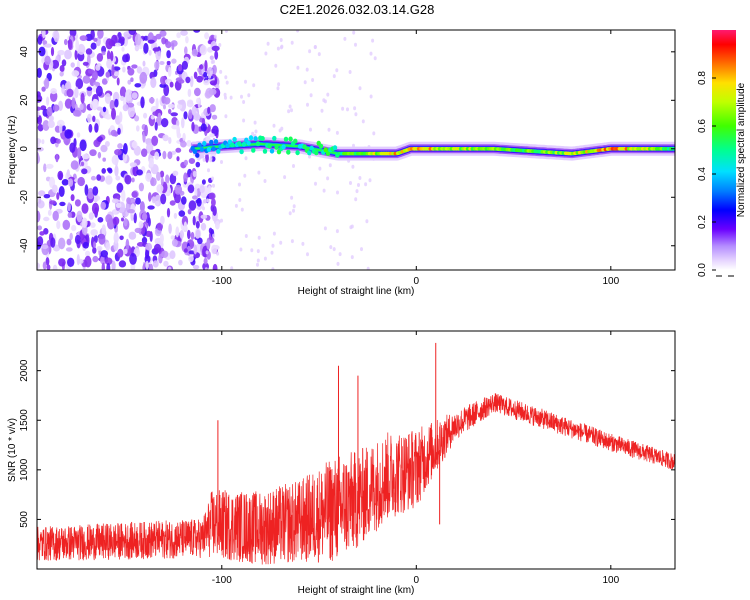 The image size is (750, 600). Describe the element at coordinates (24, 100) in the screenshot. I see `y-tick-label: 20` at that location.